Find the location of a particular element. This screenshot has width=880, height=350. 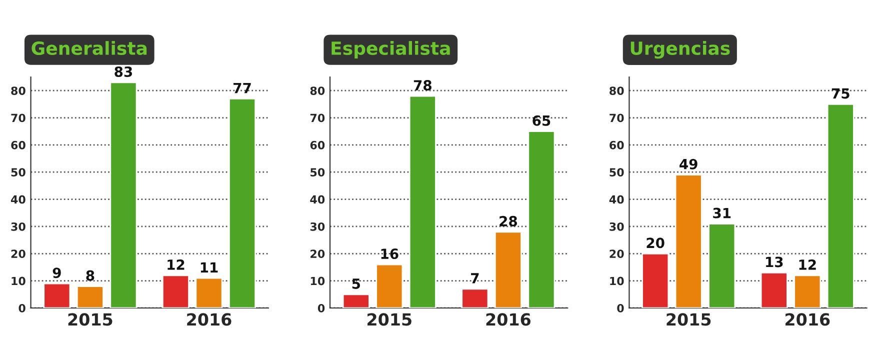

data-label: 65 is located at coordinates (541, 120).